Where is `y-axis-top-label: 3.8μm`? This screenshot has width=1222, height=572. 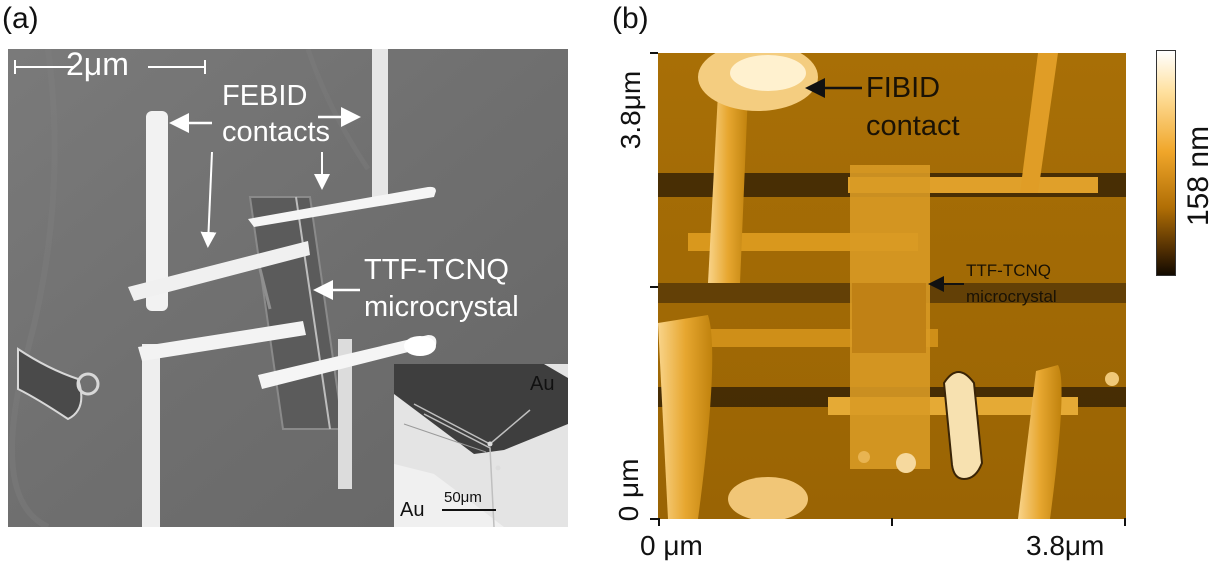 y-axis-top-label: 3.8μm is located at coordinates (630, 110).